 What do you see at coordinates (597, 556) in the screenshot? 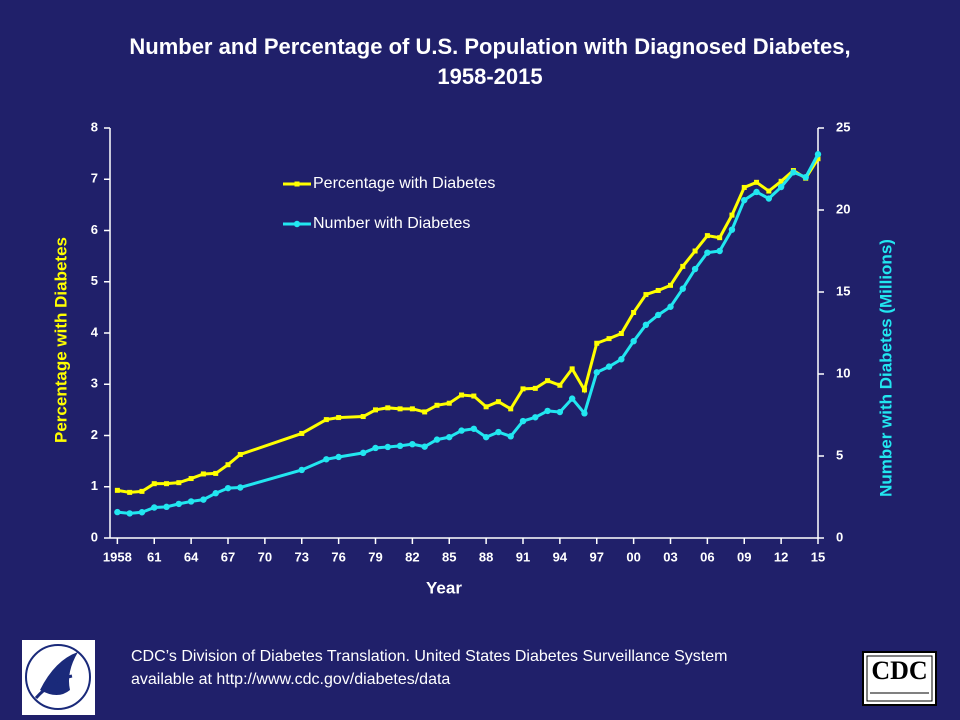
I see `x-tick-label: 97` at bounding box center [597, 556].